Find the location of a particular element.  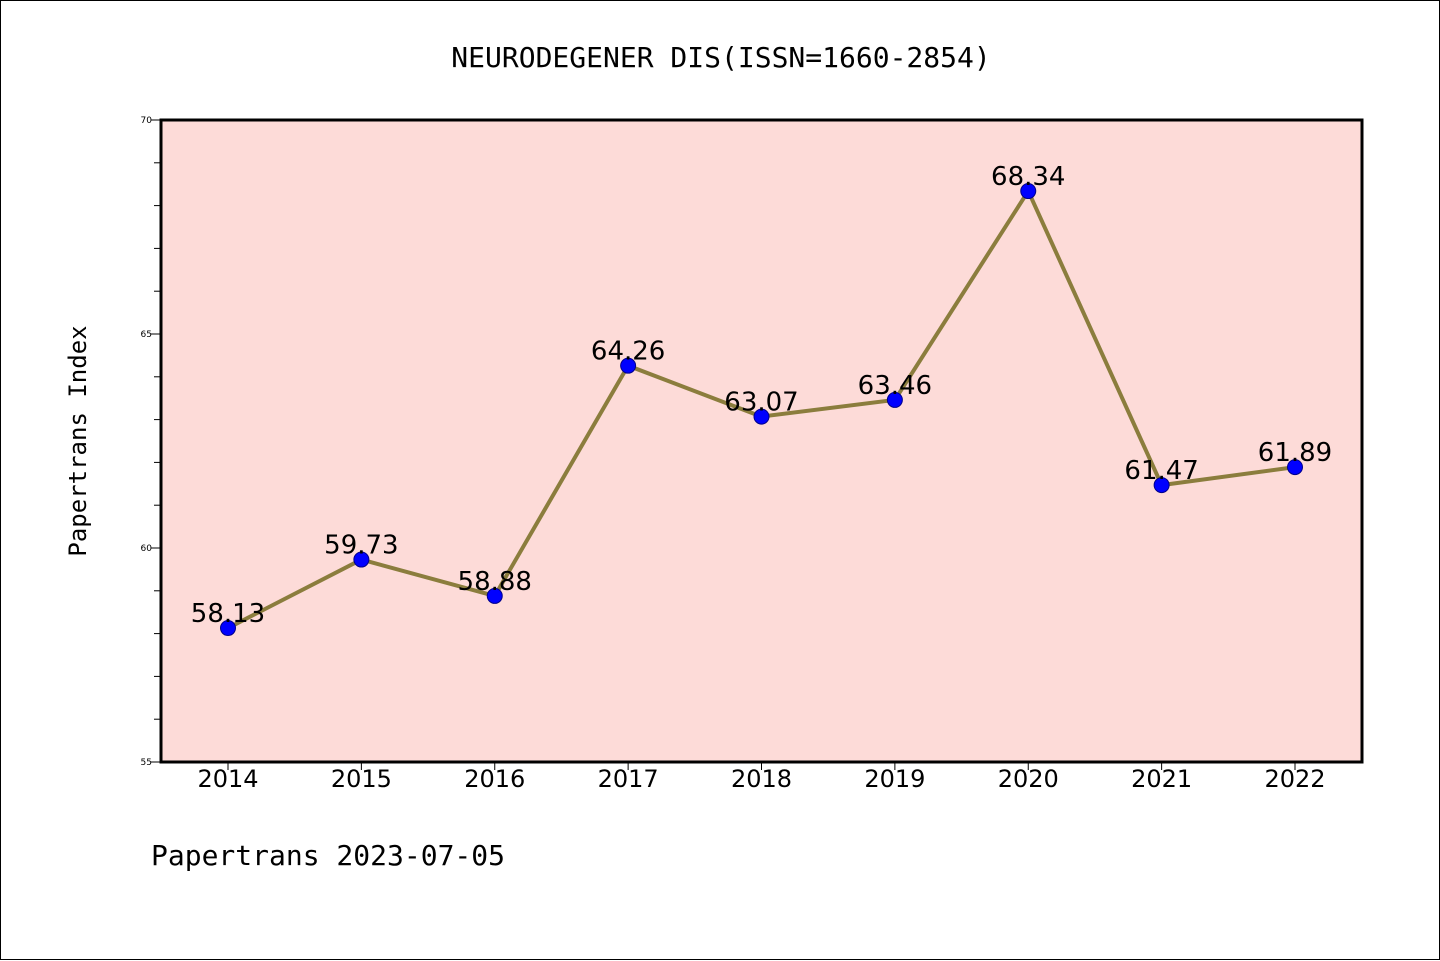

data-label: 58.88 is located at coordinates (495, 582).